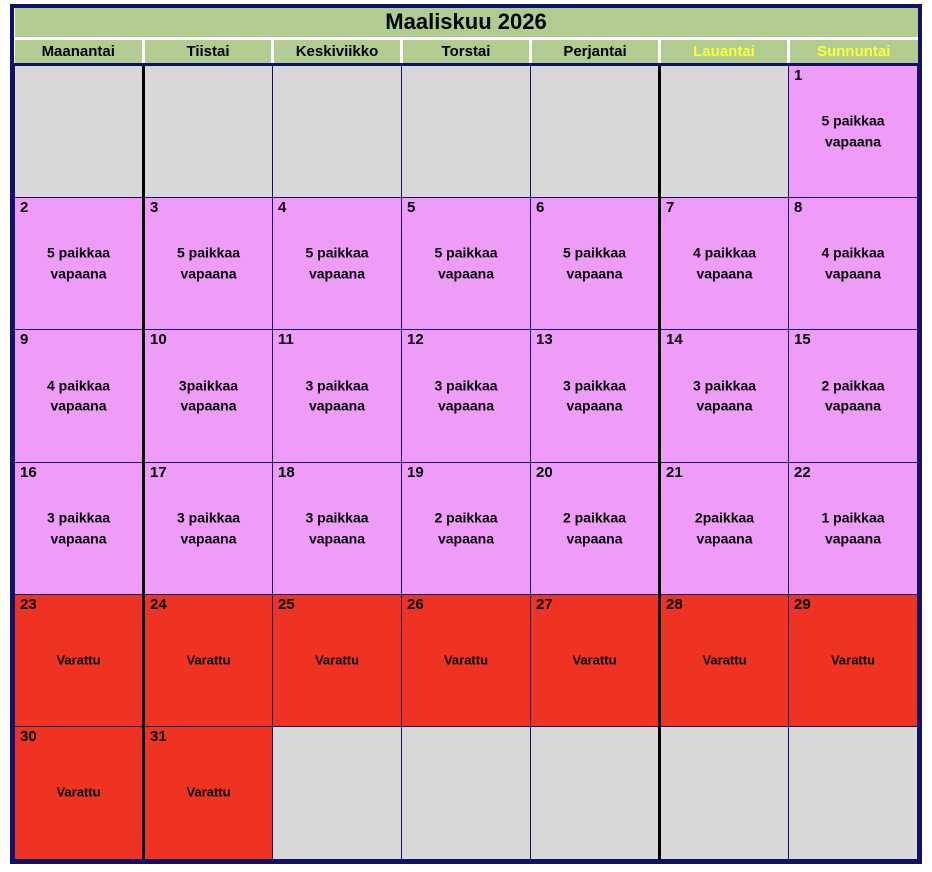 Image resolution: width=932 pixels, height=872 pixels. I want to click on calendar-day-cell-14: 14 3 paikkaa vapaana, so click(723, 396).